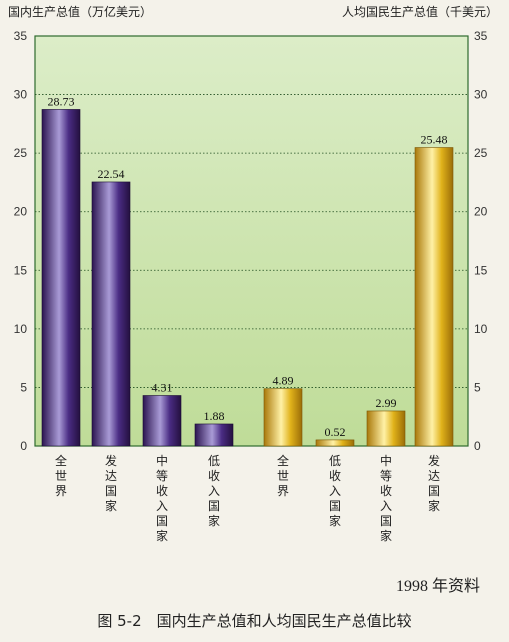  I want to click on right-tick-label: 30, so click(481, 95).